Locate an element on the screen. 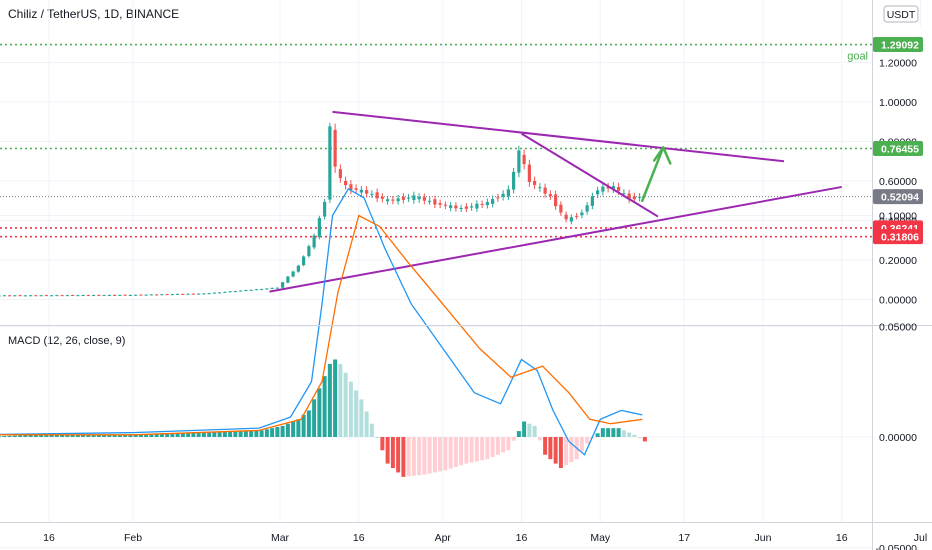 The height and width of the screenshot is (550, 932). price-level-tag: 1.29092 is located at coordinates (898, 45).